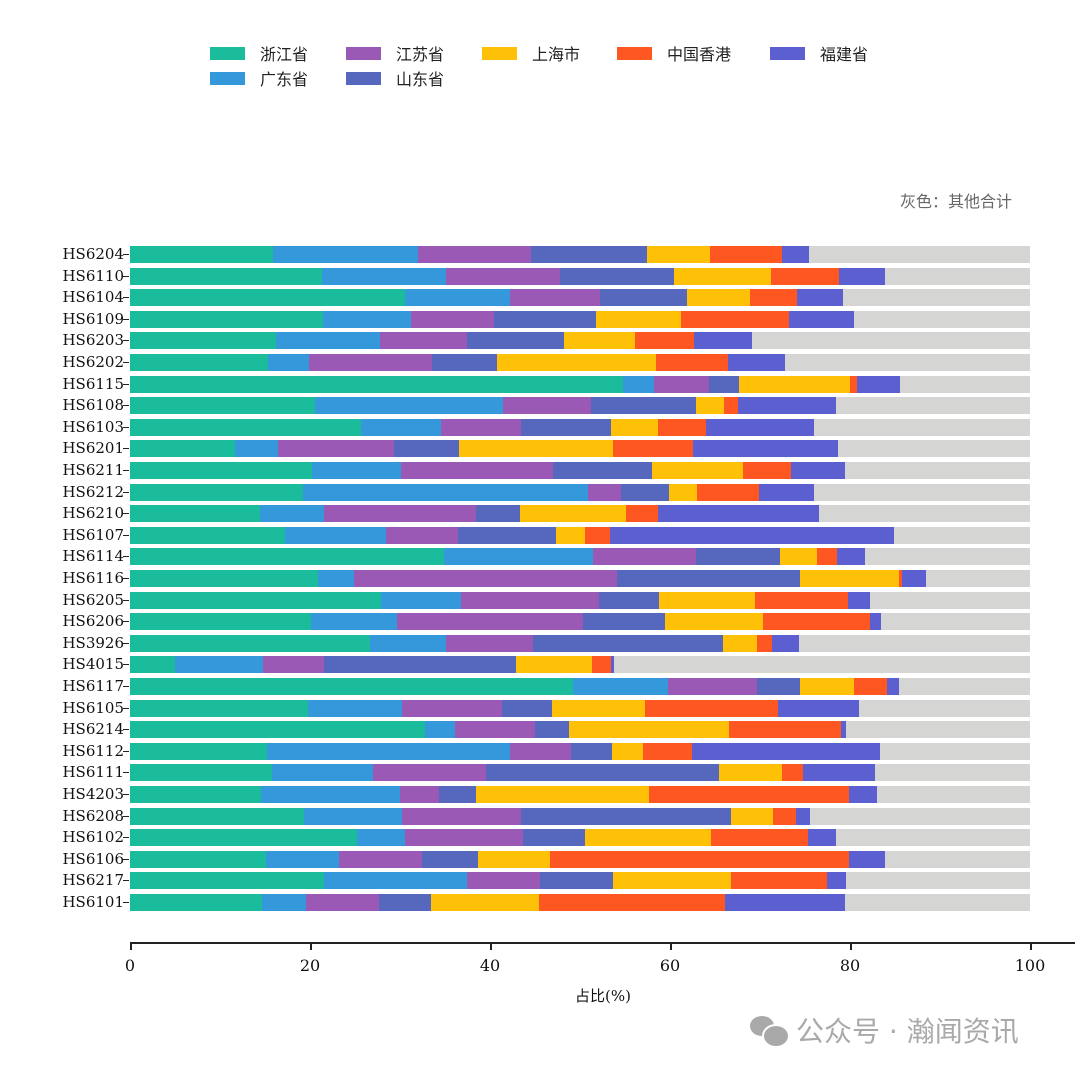 This screenshot has height=1073, width=1080. What do you see at coordinates (93, 642) in the screenshot?
I see `y-tick-label: HS3926` at bounding box center [93, 642].